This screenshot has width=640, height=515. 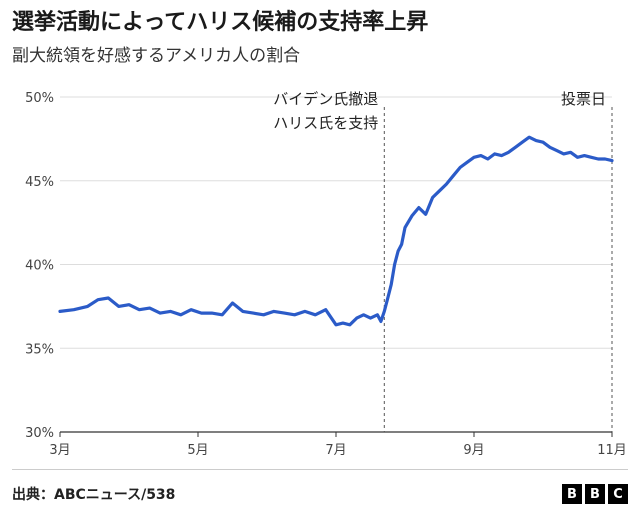 What do you see at coordinates (94, 495) in the screenshot?
I see `source-note: 出典：ABCニュース/538` at bounding box center [94, 495].